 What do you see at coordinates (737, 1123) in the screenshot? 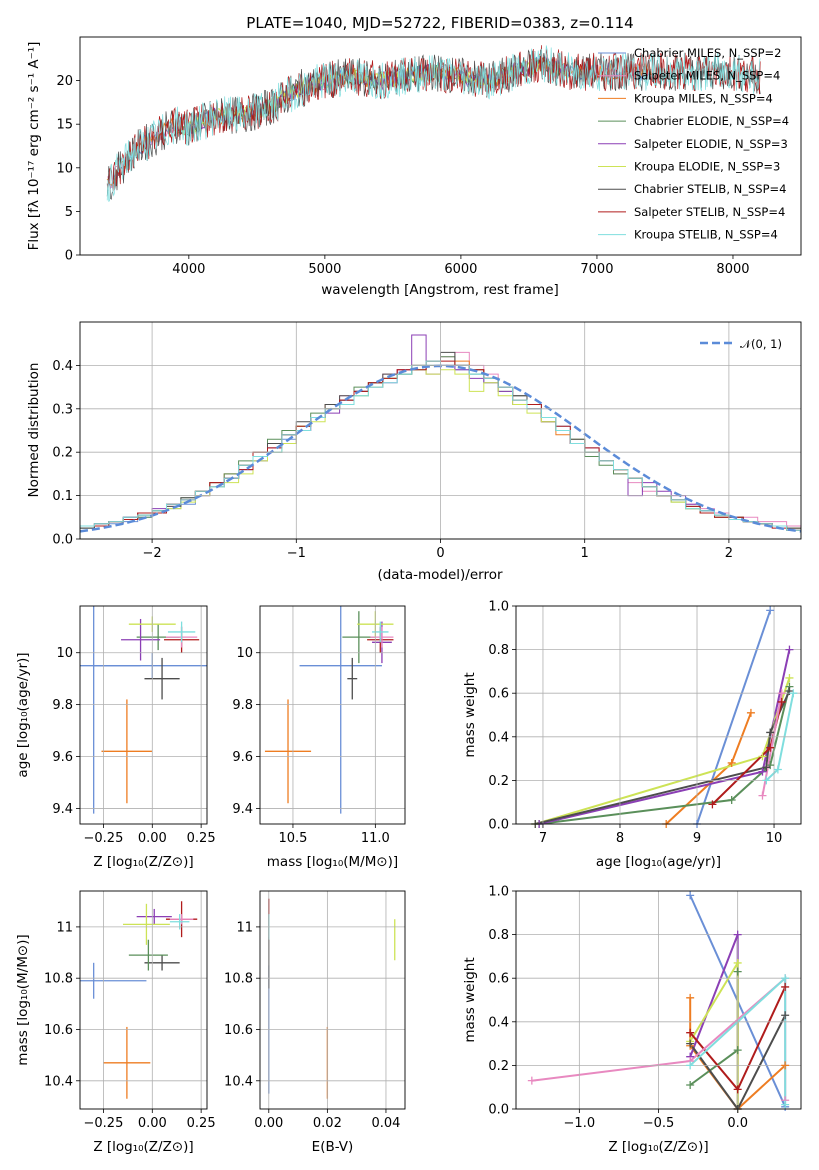
I see `x-tick-label: 0.0` at bounding box center [737, 1123].